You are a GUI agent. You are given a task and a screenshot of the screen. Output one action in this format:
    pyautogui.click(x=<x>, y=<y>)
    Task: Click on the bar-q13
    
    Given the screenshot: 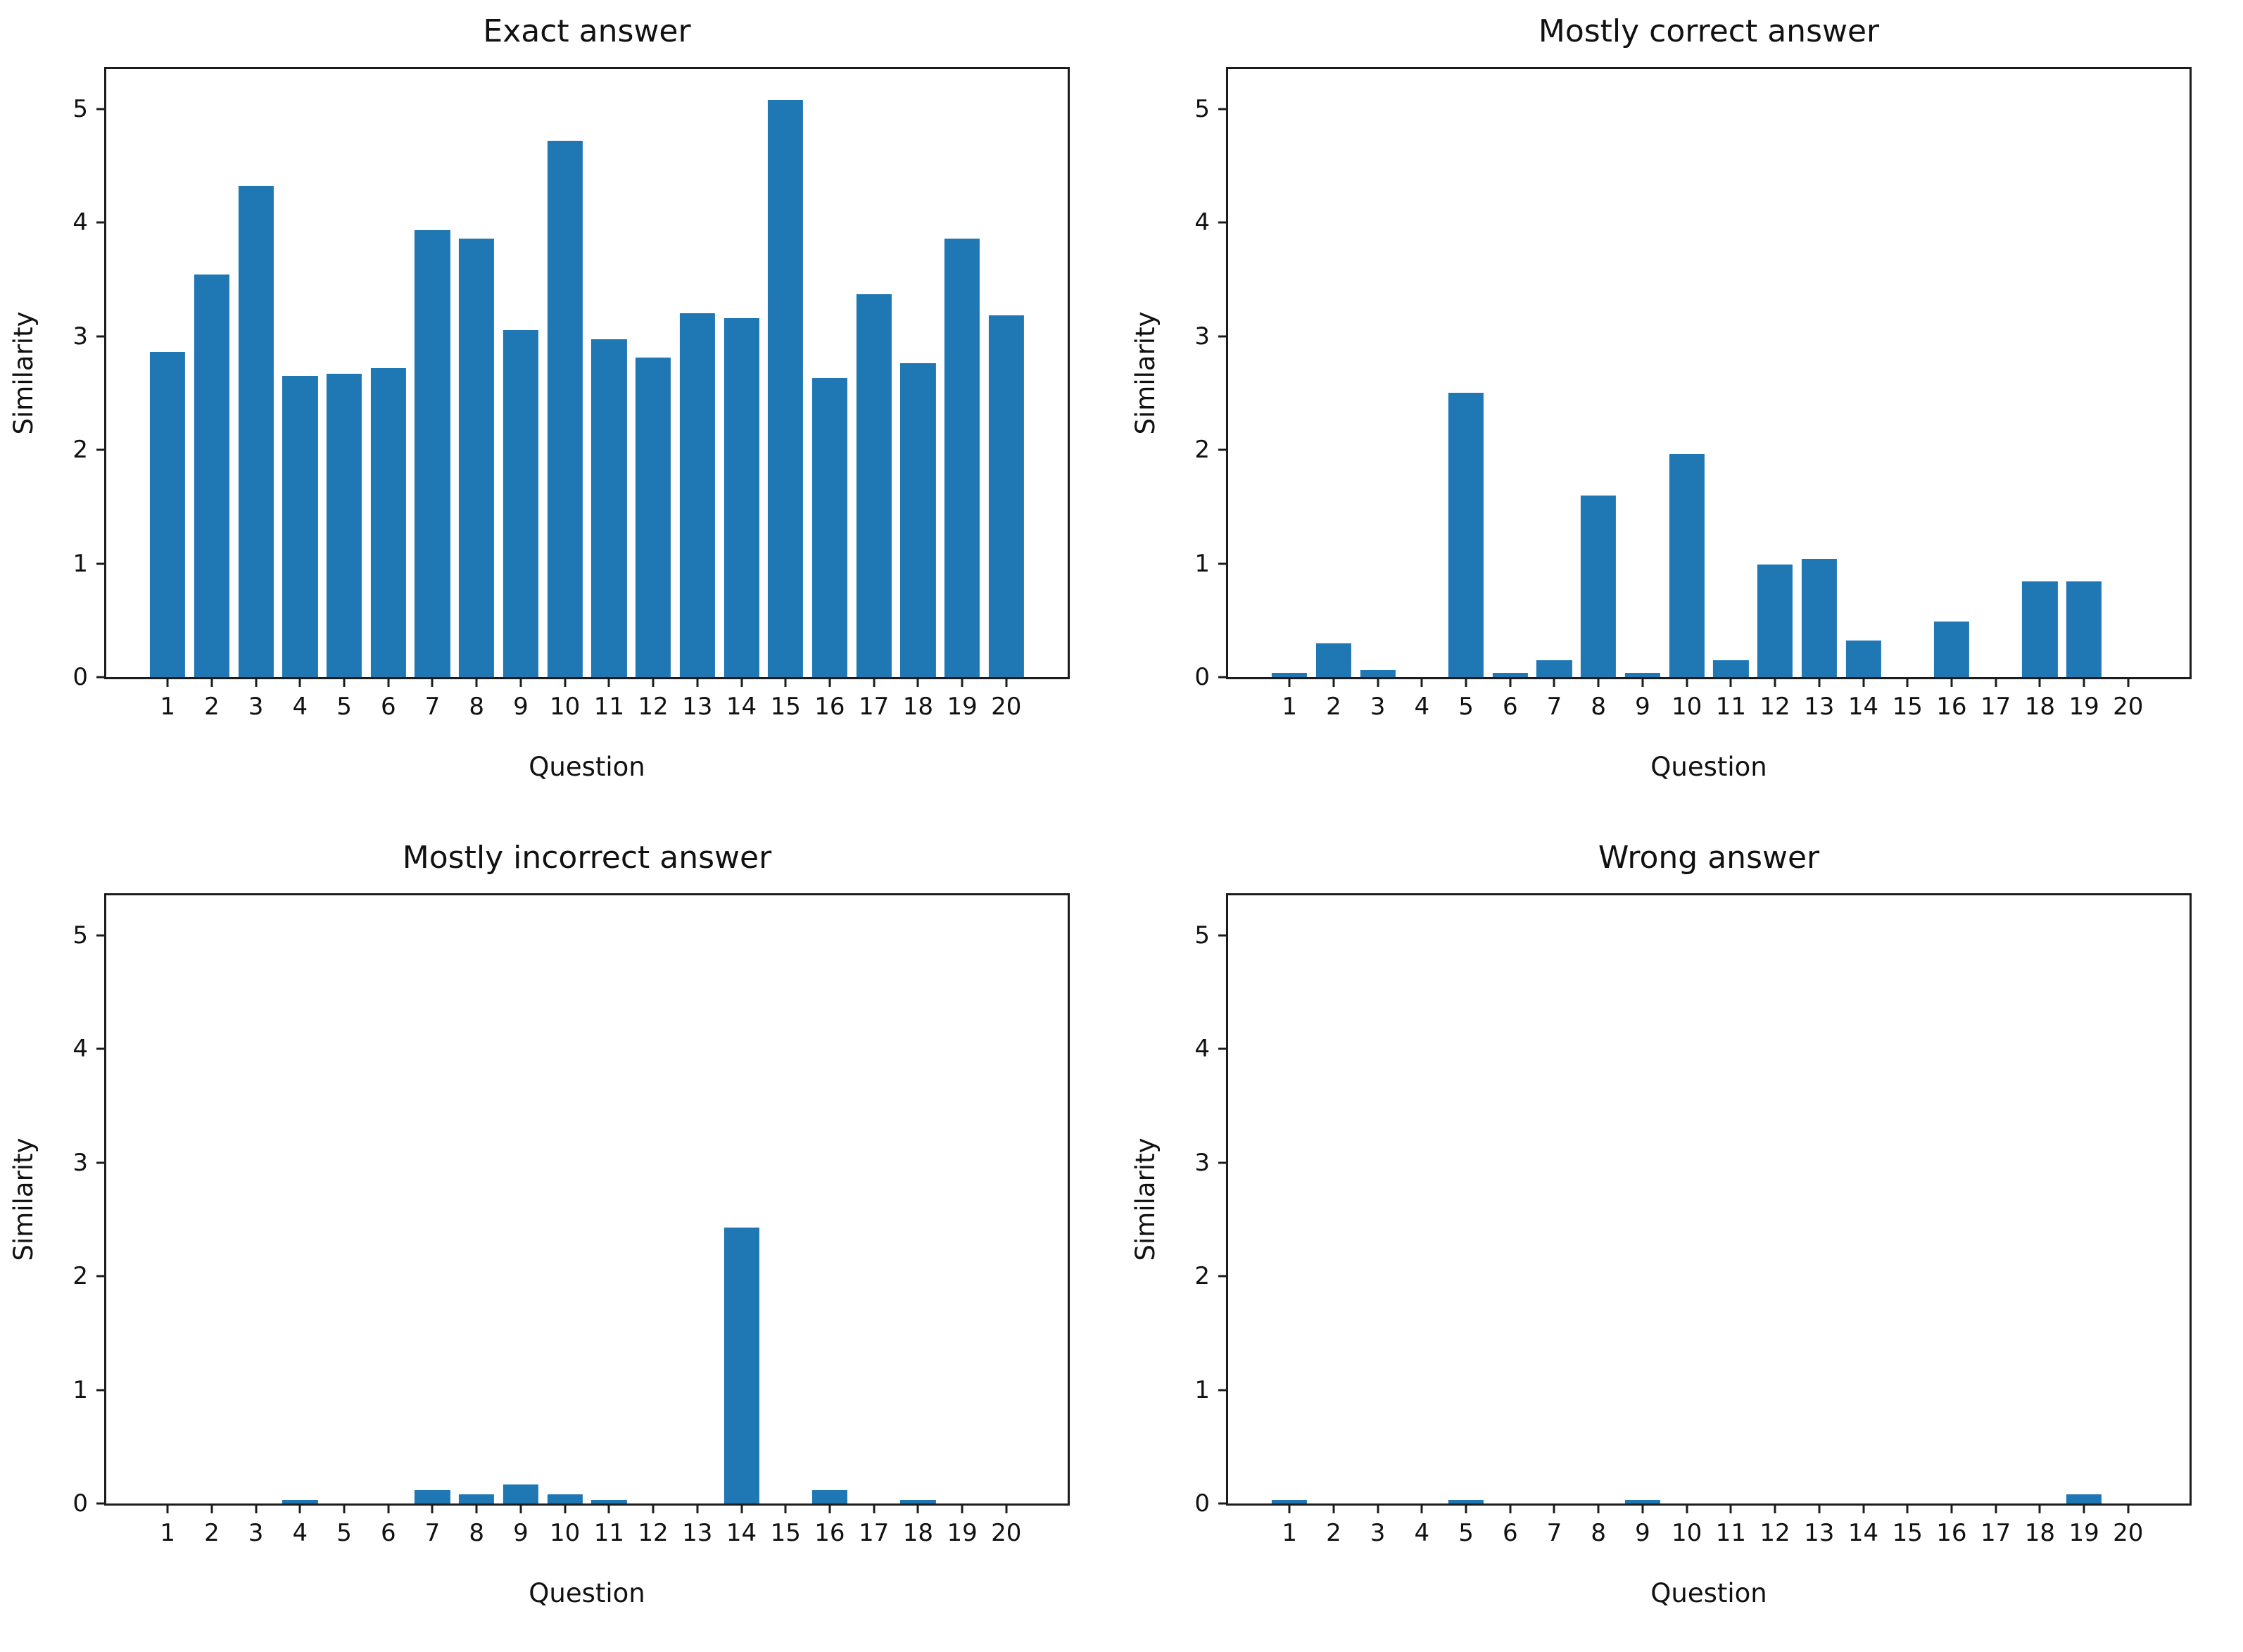 What is the action you would take?
    pyautogui.click(x=697, y=495)
    